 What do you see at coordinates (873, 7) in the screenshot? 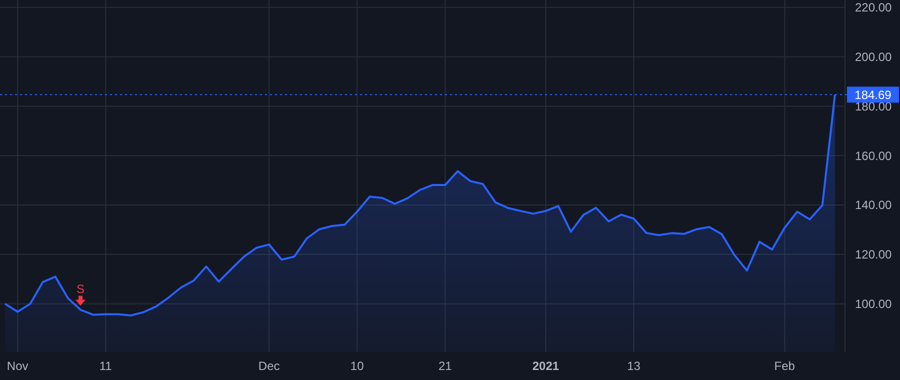
I see `y-tick-label: 220.00` at bounding box center [873, 7].